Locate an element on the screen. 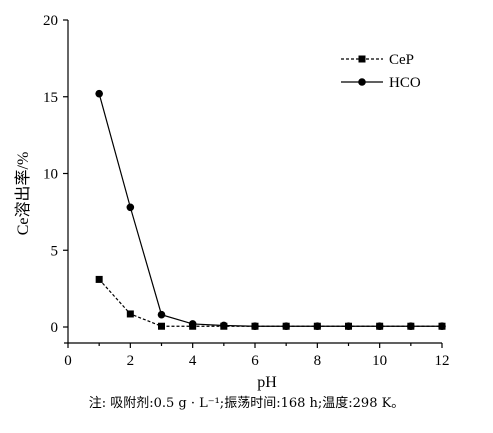 This screenshot has width=493, height=433. series-line-cep is located at coordinates (270, 303).